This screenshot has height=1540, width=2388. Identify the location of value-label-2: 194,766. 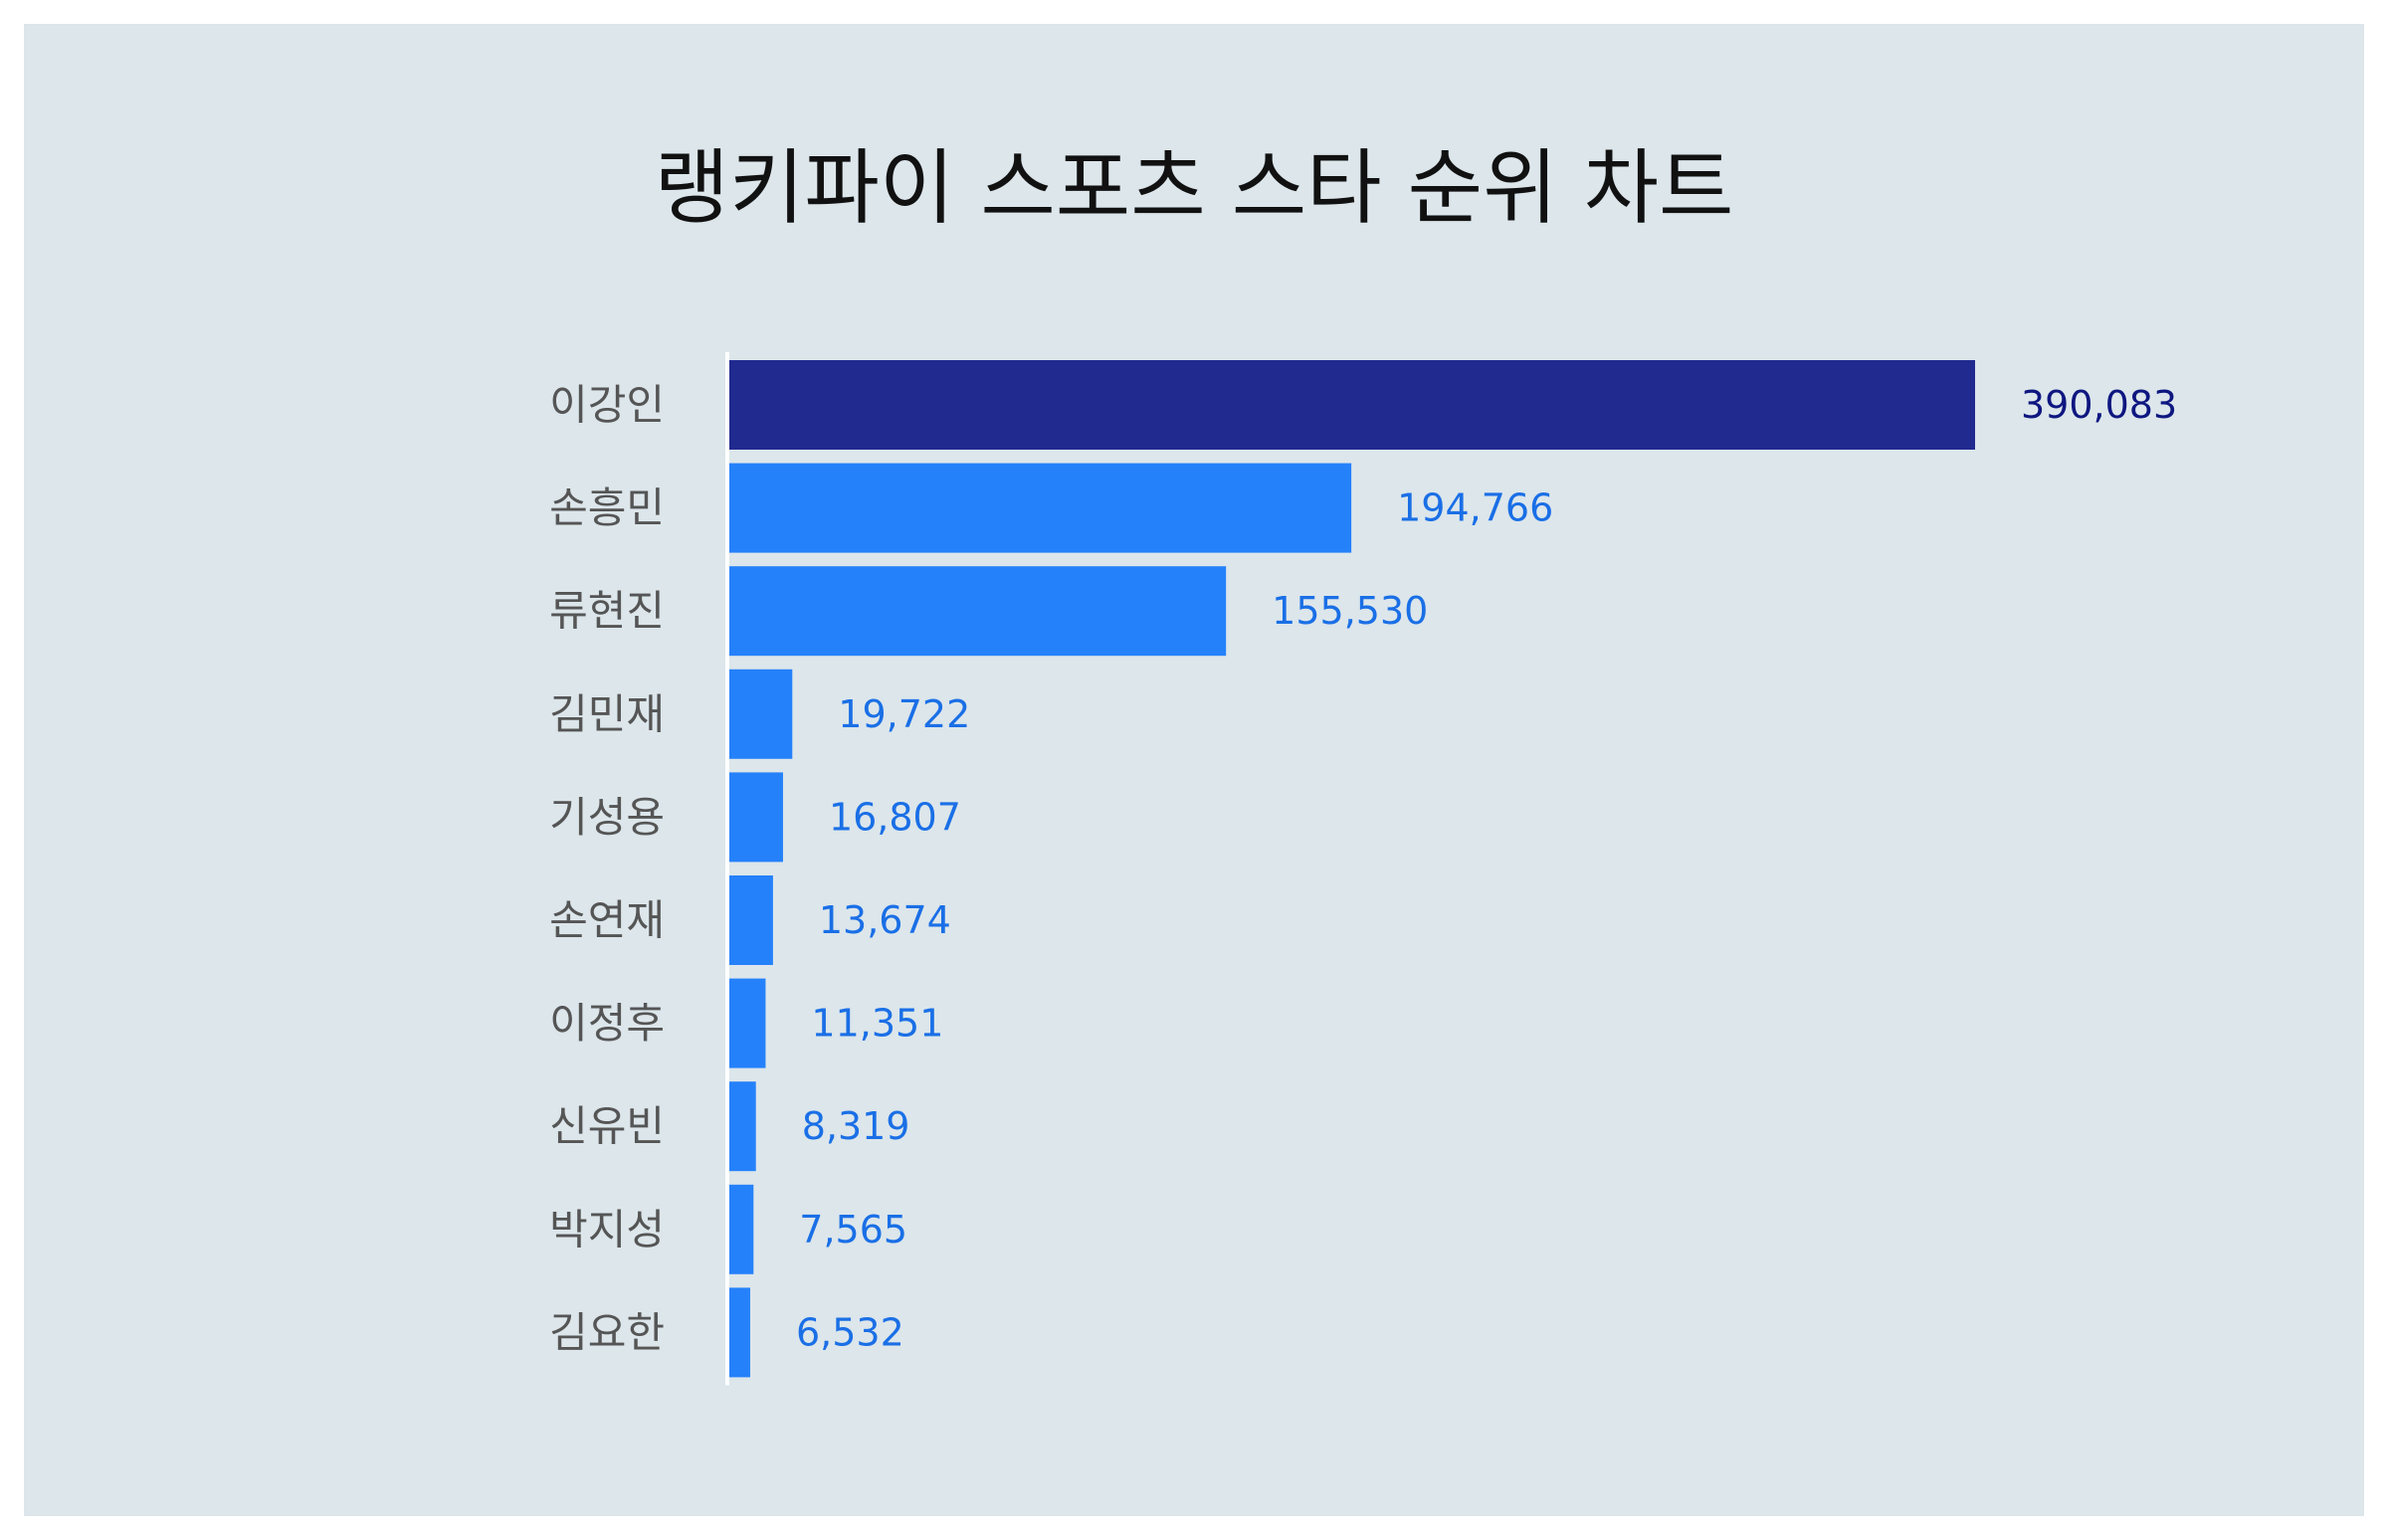
(1475, 508).